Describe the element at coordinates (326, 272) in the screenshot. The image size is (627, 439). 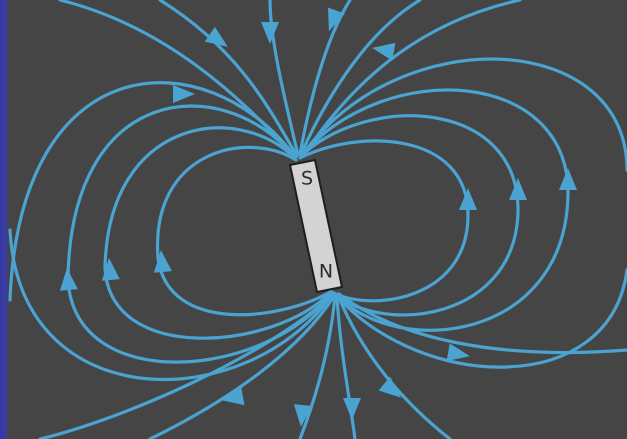
I see `north-pole-label: N` at that location.